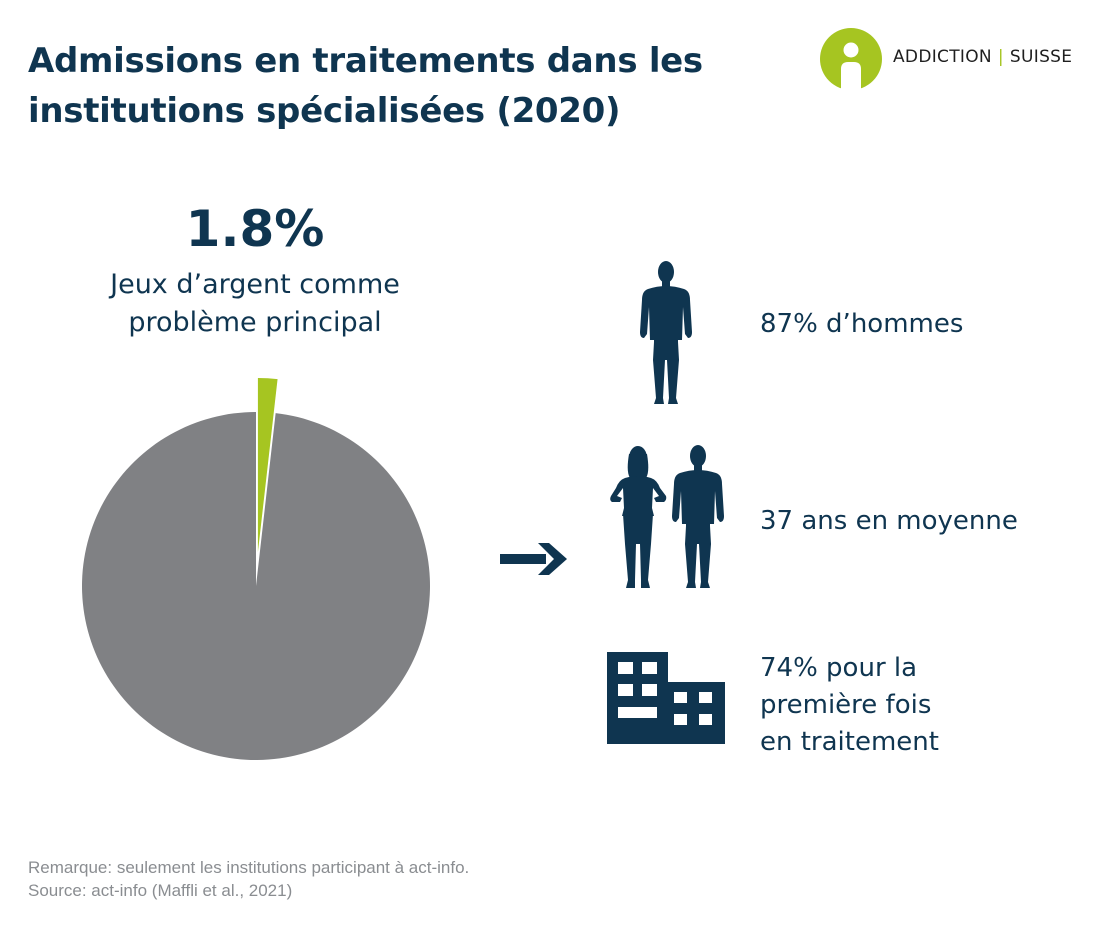 The height and width of the screenshot is (927, 1098). Describe the element at coordinates (851, 59) in the screenshot. I see `logo-person-icon` at that location.